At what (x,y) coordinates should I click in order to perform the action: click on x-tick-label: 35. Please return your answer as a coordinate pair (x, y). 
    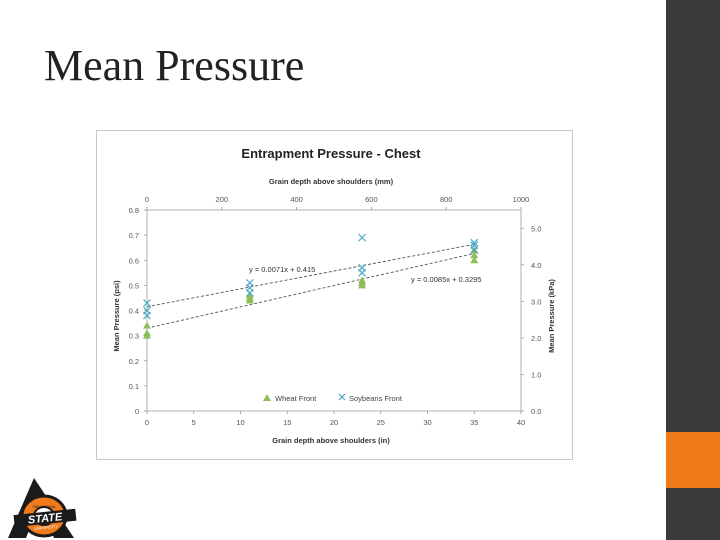
    Looking at the image, I should click on (474, 422).